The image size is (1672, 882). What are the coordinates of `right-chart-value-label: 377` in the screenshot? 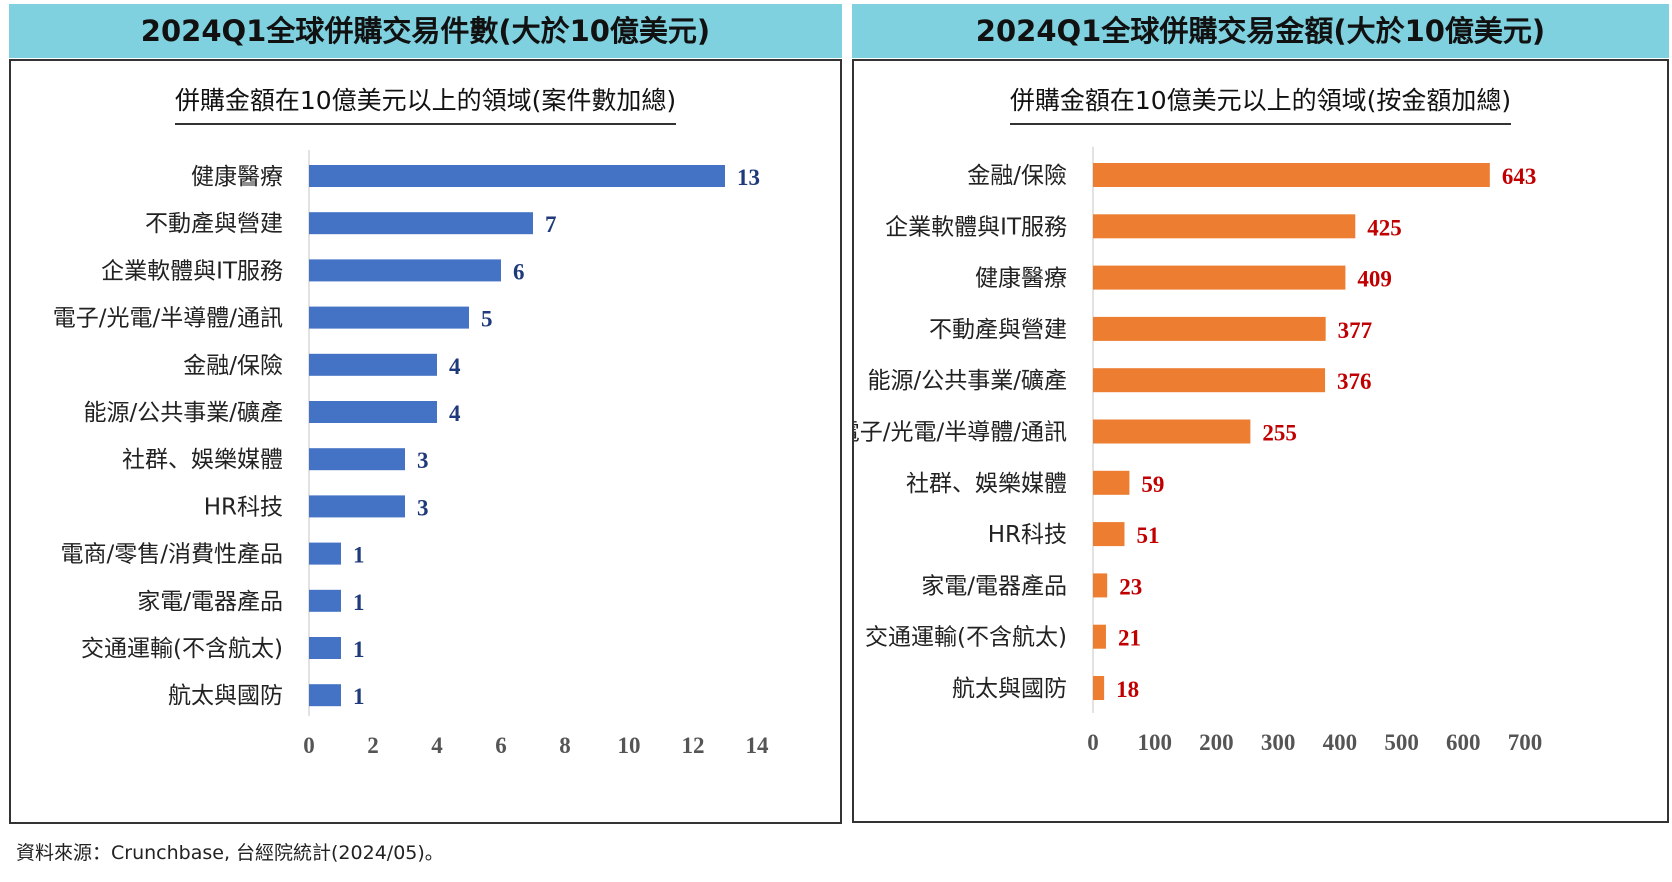 It's located at (1355, 330).